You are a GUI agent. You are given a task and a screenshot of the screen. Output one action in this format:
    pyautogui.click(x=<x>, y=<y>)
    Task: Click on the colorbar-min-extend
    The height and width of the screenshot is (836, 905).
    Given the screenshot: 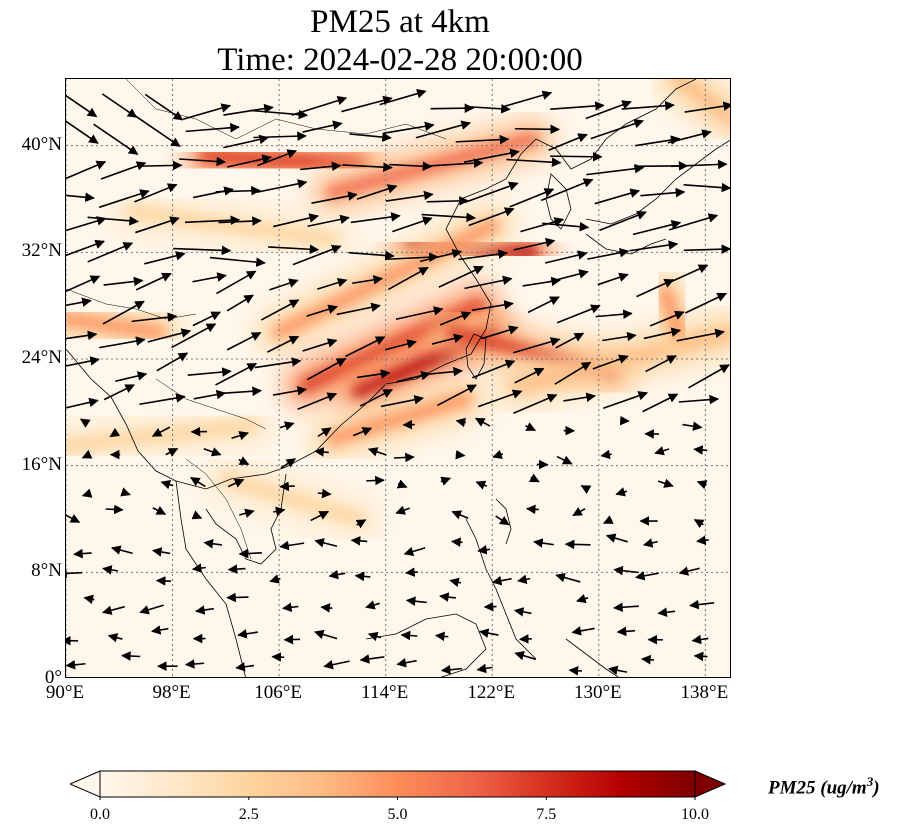 What is the action you would take?
    pyautogui.click(x=85, y=784)
    